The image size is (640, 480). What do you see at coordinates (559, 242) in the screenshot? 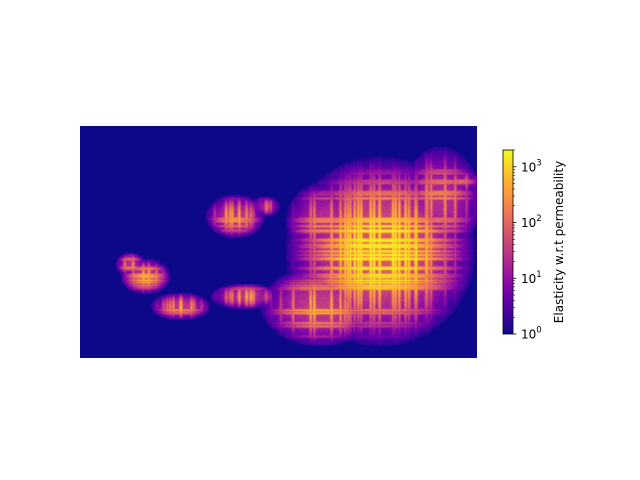
I see `colorbar-label: Elasticity w.r.t permeability` at bounding box center [559, 242].